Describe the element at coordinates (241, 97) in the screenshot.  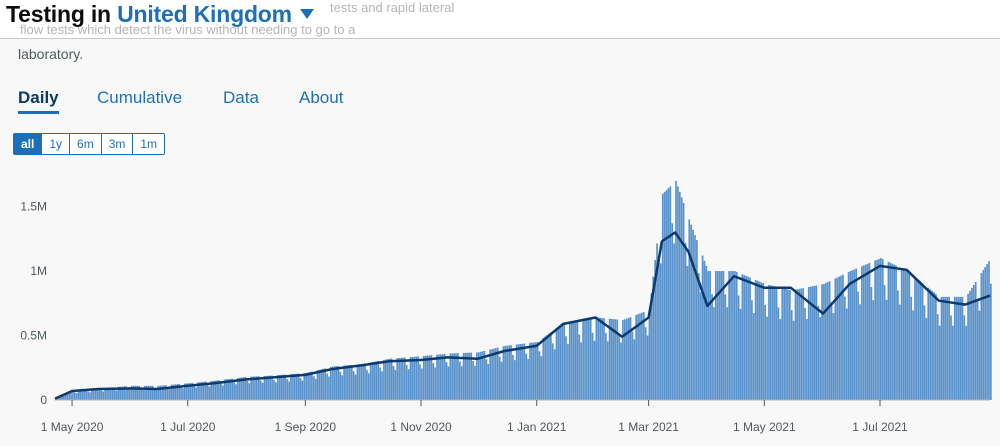
I see `tab-data: Data` at that location.